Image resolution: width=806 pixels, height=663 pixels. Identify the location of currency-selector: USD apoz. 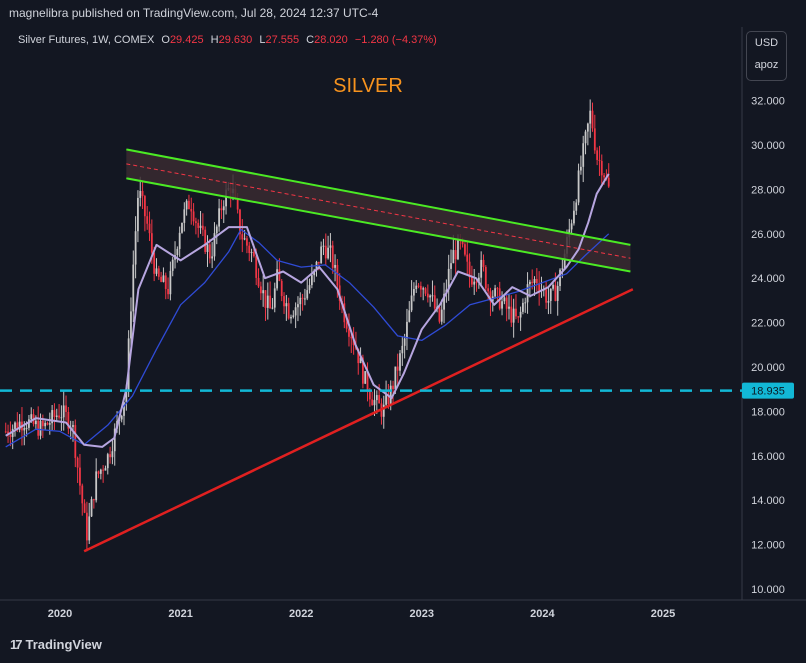
(766, 56).